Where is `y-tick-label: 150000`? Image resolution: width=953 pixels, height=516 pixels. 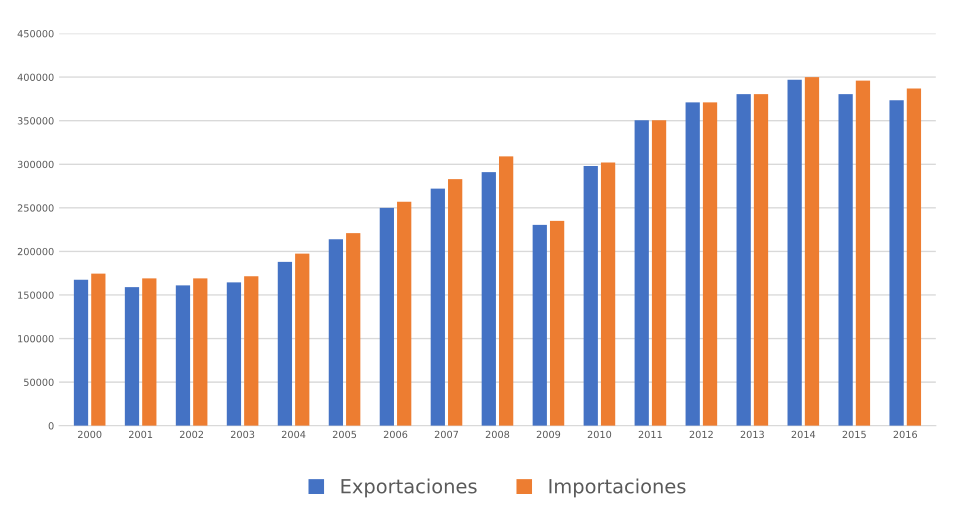 y-tick-label: 150000 is located at coordinates (36, 295).